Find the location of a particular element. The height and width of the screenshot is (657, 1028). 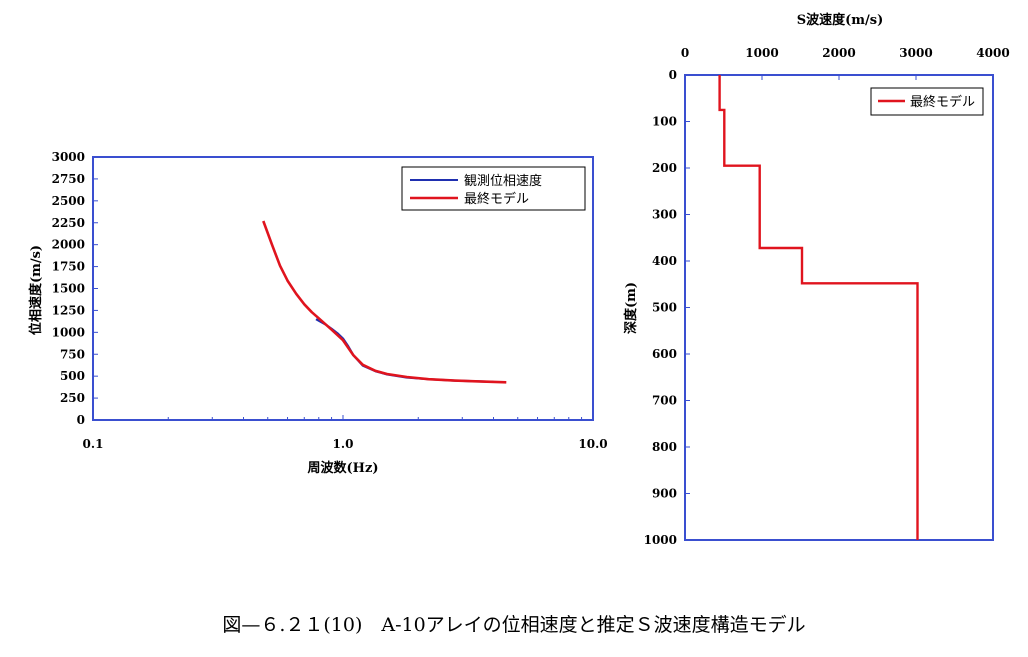

right-legend-label-final: 最終モデル is located at coordinates (942, 102).